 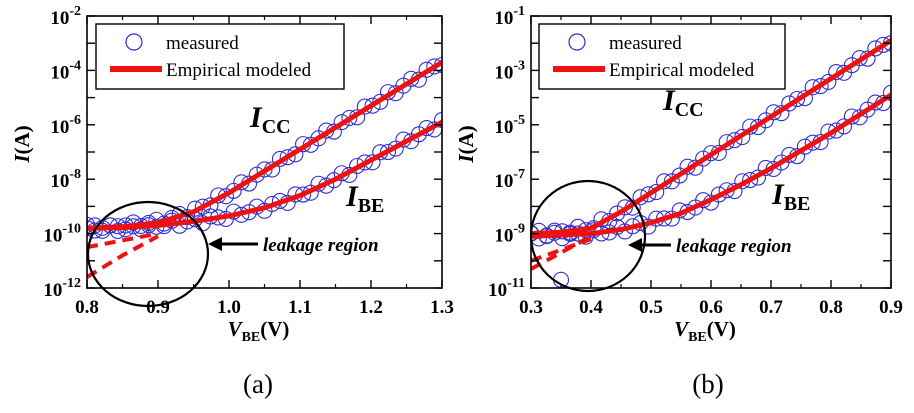 I want to click on y-tick-label: 10⁻⁵, so click(x=509, y=125).